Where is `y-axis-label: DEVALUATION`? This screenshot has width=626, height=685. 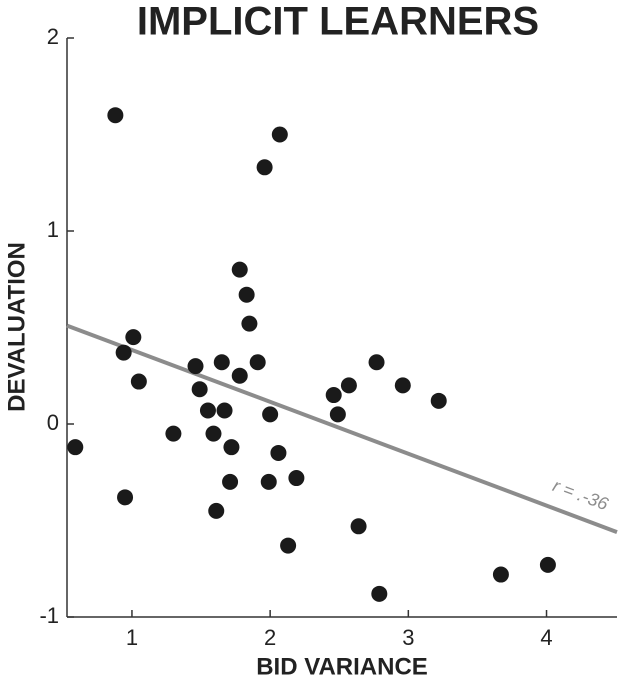 y-axis-label: DEVALUATION is located at coordinates (16, 327).